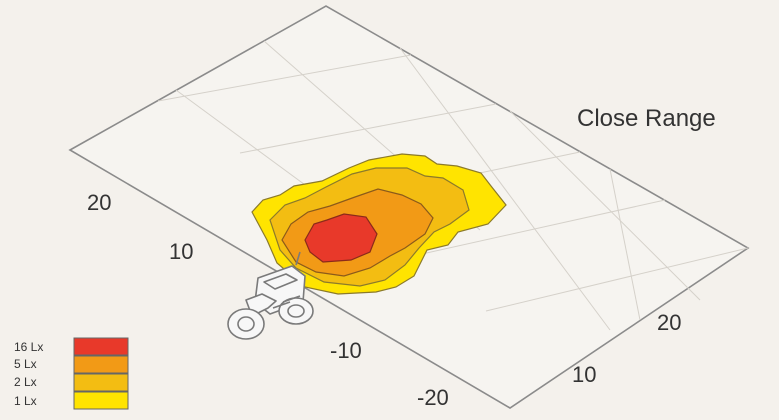  What do you see at coordinates (25, 364) in the screenshot?
I see `legend-label-5: 5 Lx` at bounding box center [25, 364].